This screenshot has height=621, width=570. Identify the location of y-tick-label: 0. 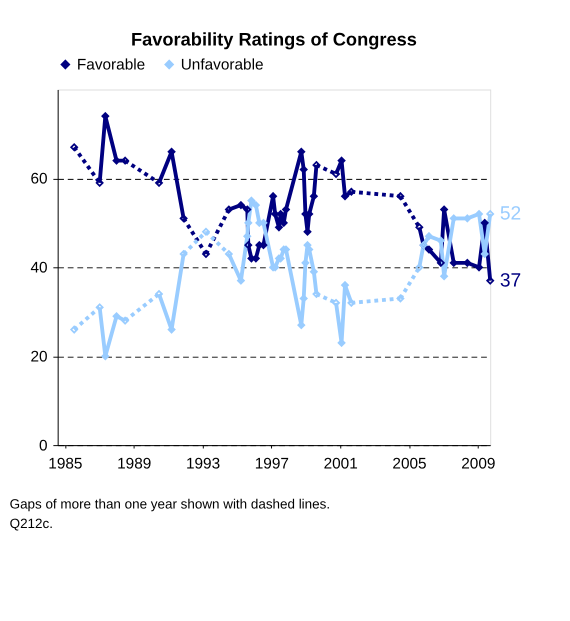
(43, 445).